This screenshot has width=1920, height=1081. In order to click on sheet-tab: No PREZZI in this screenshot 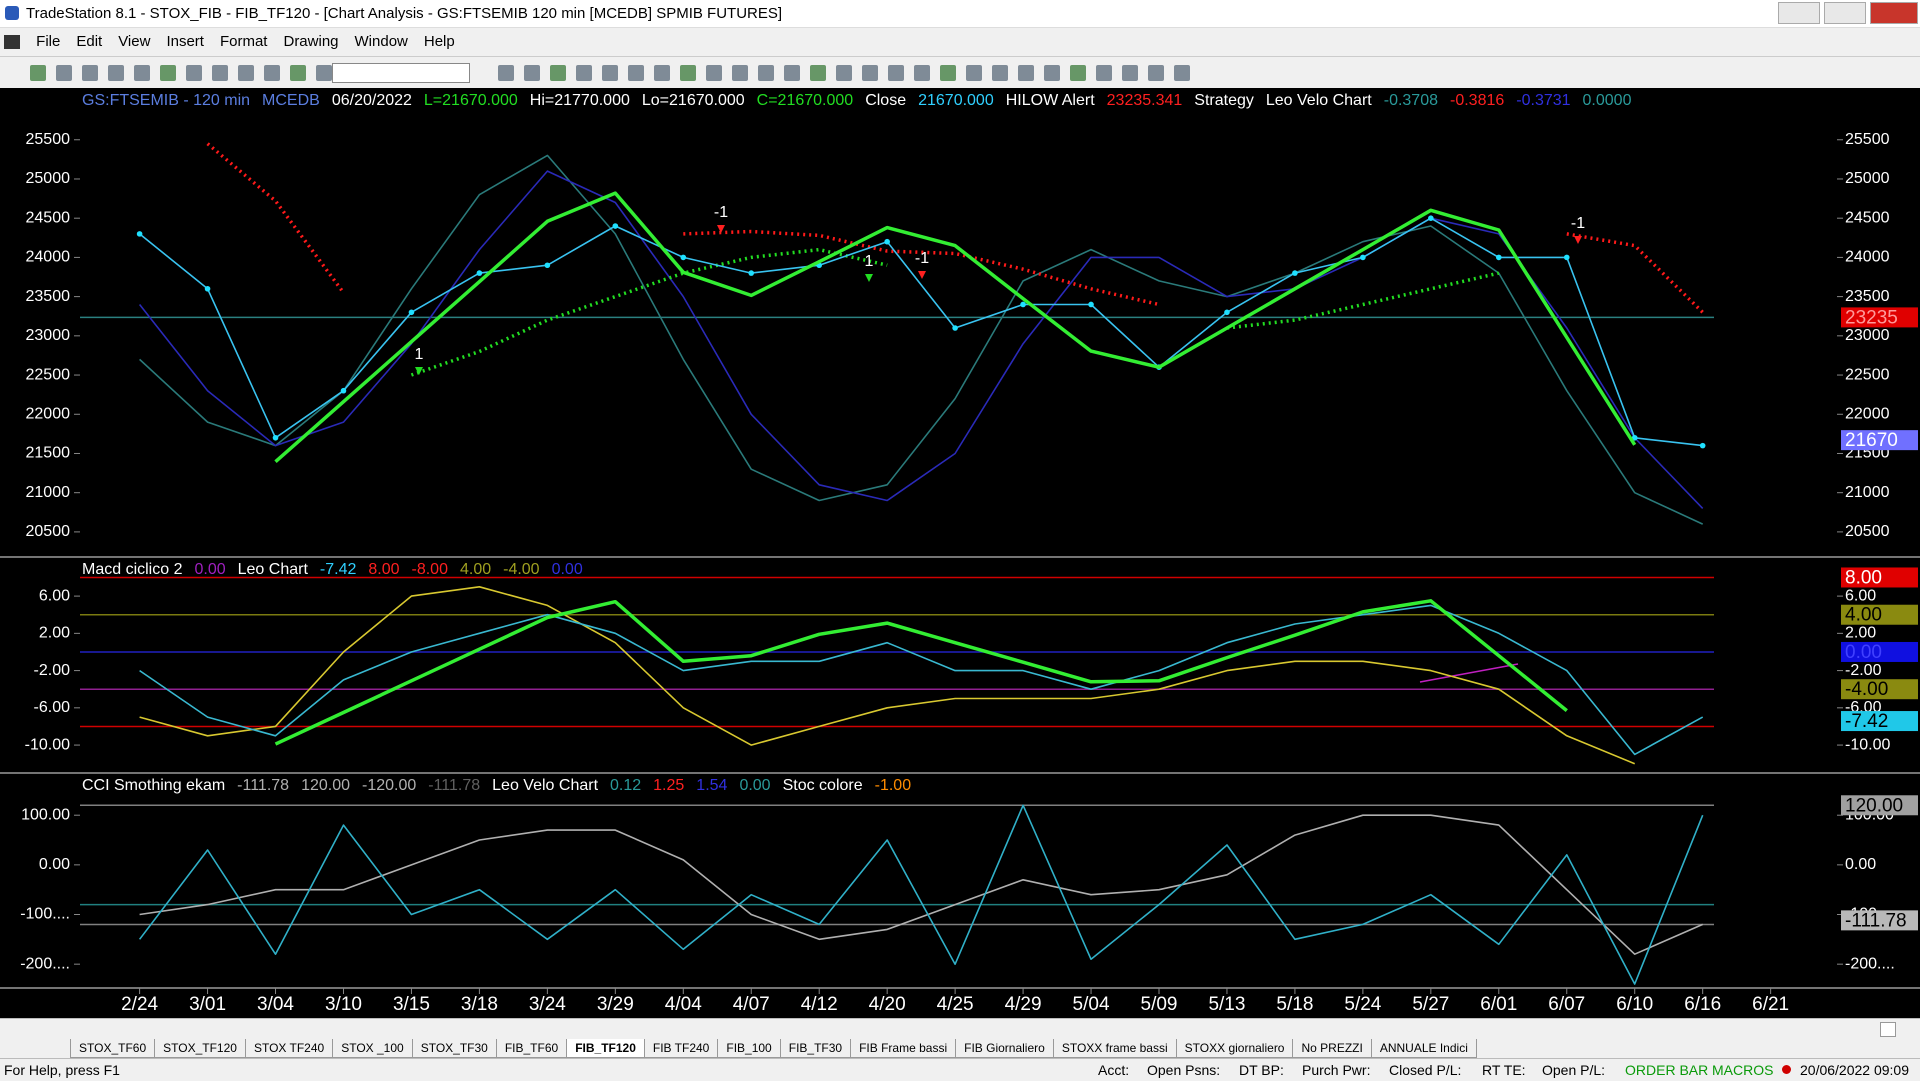, I will do `click(1332, 1048)`.